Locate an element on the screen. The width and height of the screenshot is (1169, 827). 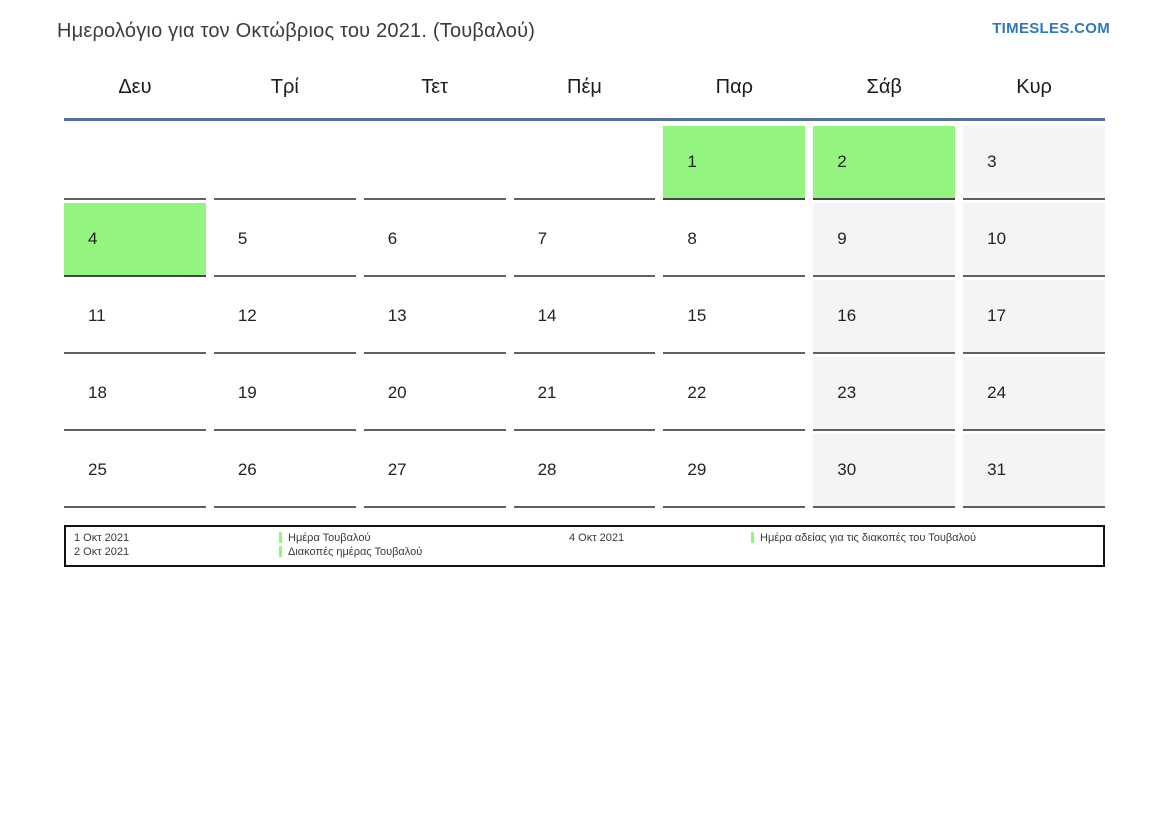
day-cell: 25 is located at coordinates (135, 471).